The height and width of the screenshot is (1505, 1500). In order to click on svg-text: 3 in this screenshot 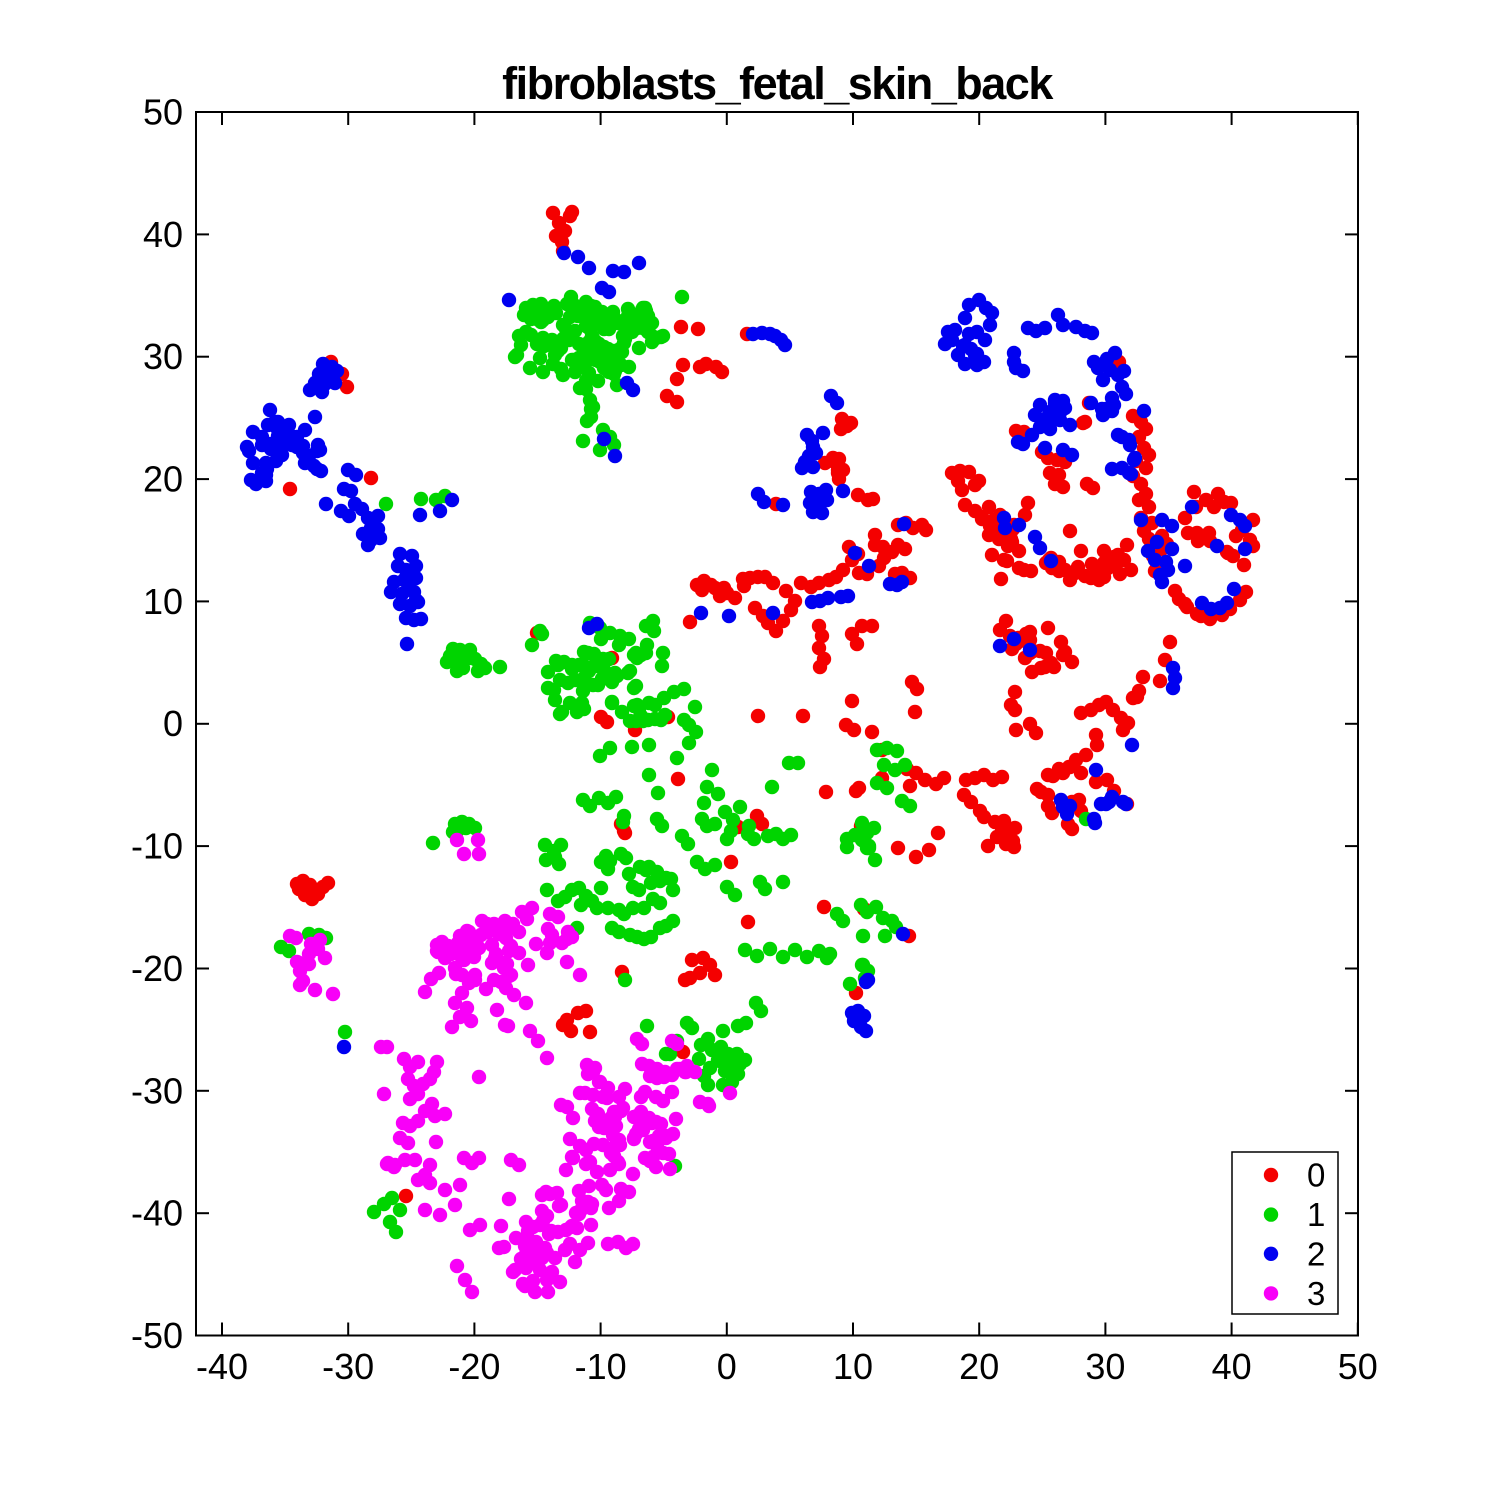, I will do `click(1316, 1293)`.